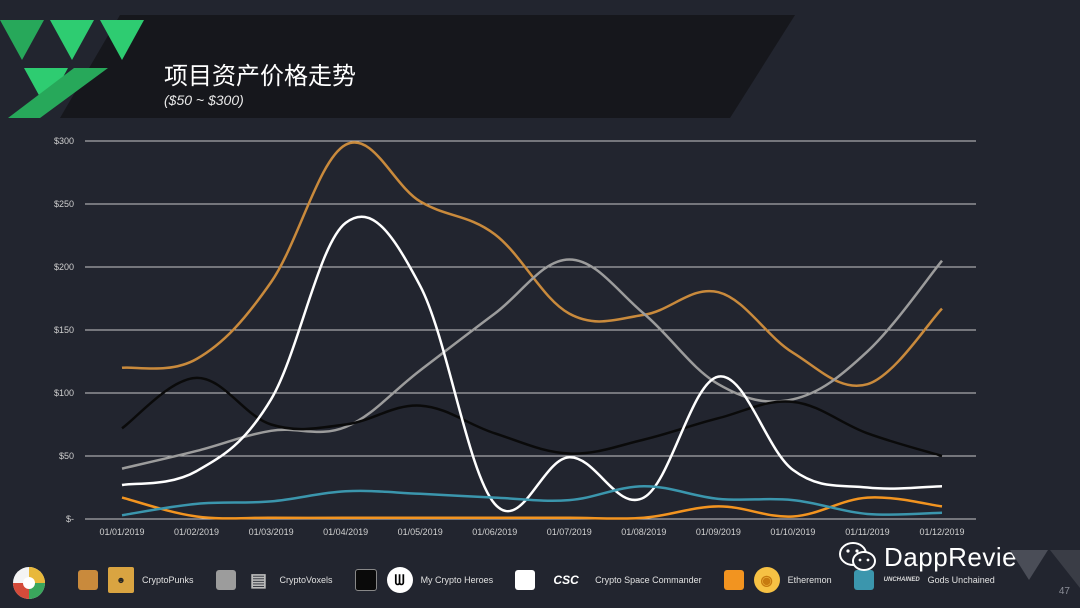 The image size is (1080, 608). I want to click on brand-name: DappReview, so click(960, 556).